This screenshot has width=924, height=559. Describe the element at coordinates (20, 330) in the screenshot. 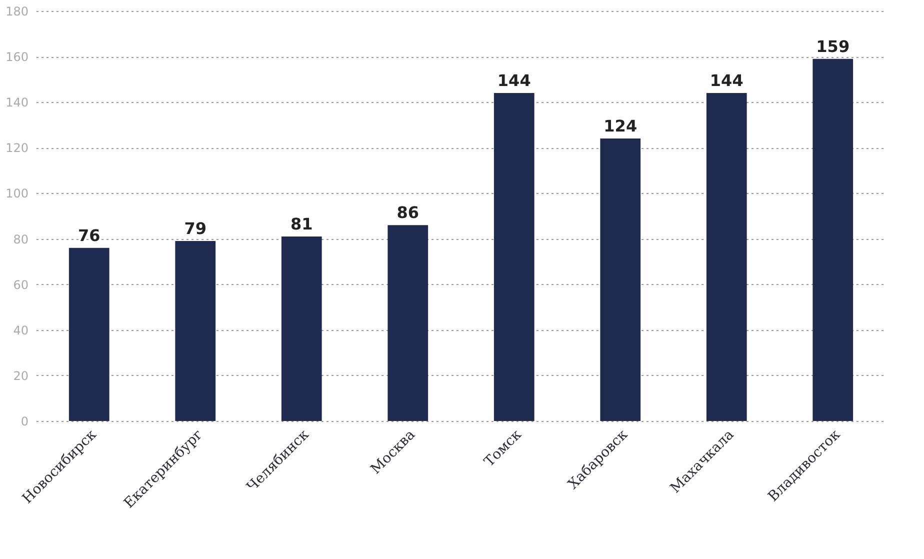

I see `y-tick-label: 40` at that location.